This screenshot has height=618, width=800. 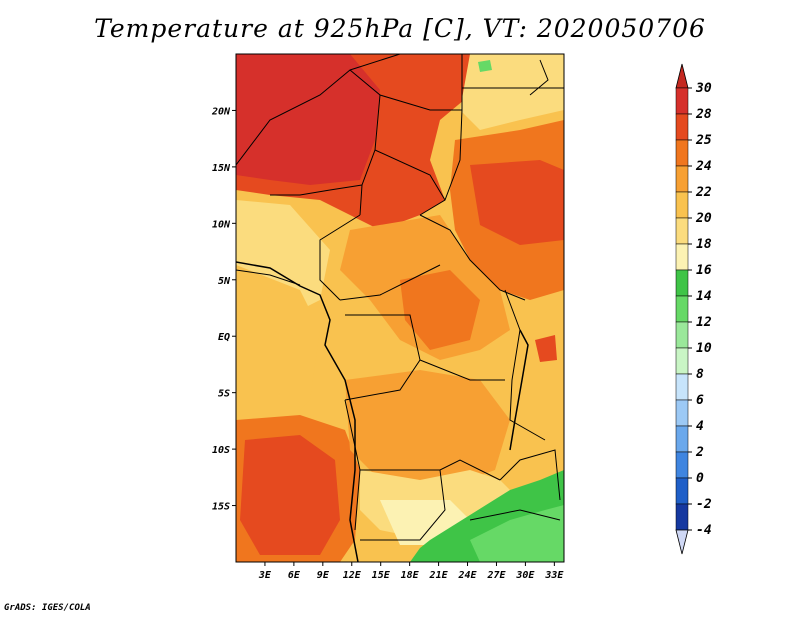 I want to click on lon-tick-label: 6E, so click(x=294, y=575).